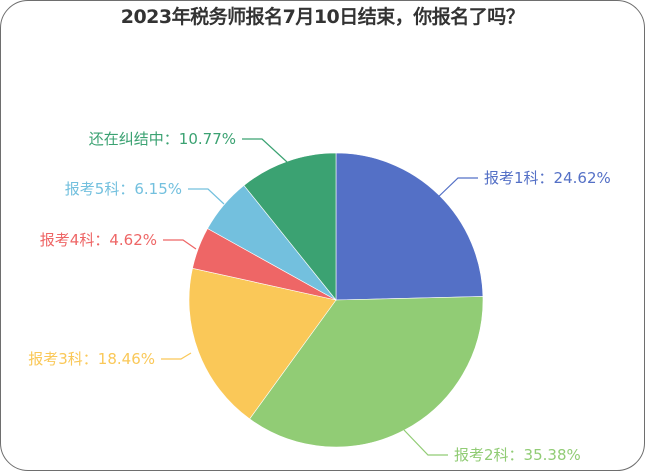  I want to click on chart-title: 2023年税务师报名7月10日结束，你报名了吗？, so click(322, 17).